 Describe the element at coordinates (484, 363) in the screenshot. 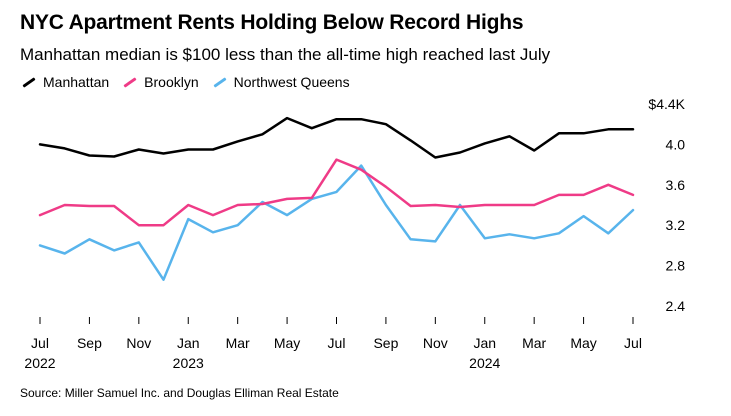

I see `x-tick-year-label: 2024` at that location.